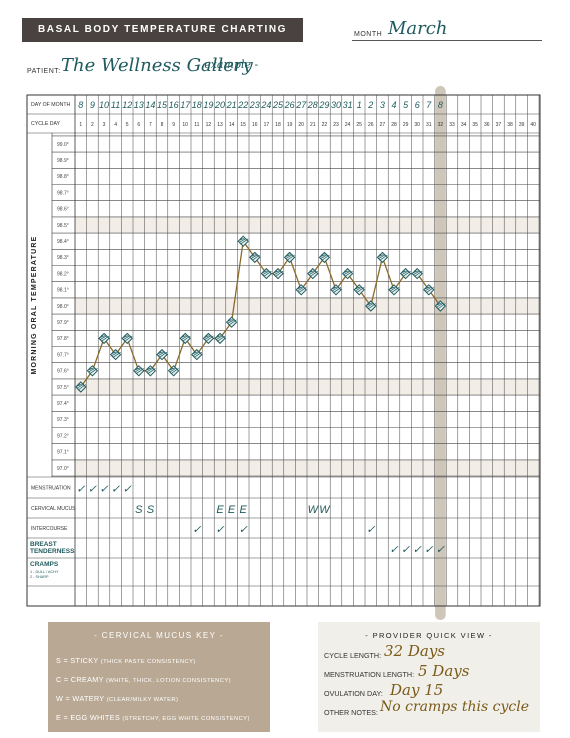  What do you see at coordinates (499, 125) in the screenshot?
I see `cycle-day-tick: 37` at bounding box center [499, 125].